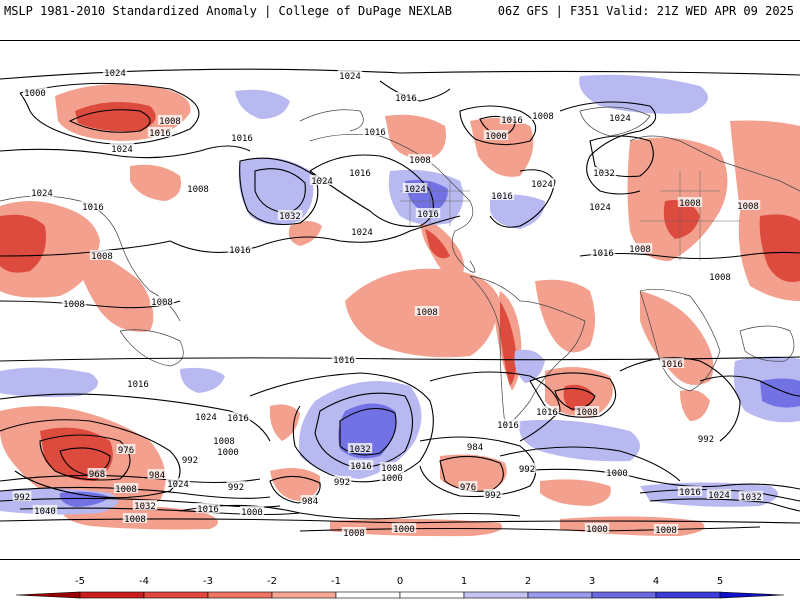 The image size is (800, 600). I want to click on isobar-label: 968, so click(97, 475).